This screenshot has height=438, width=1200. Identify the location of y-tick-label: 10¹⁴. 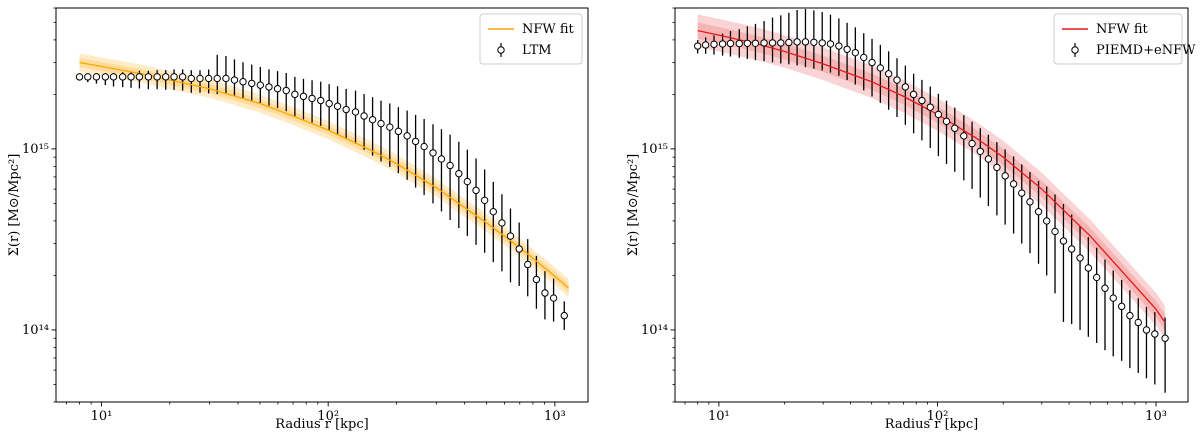
(35, 330).